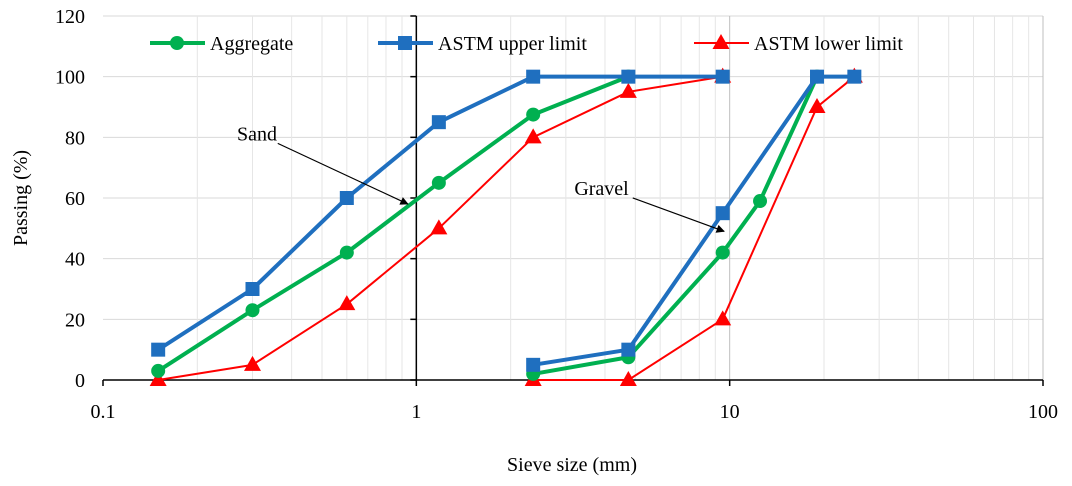 This screenshot has height=486, width=1072. I want to click on x-axis-title: Sieve size (mm), so click(572, 465).